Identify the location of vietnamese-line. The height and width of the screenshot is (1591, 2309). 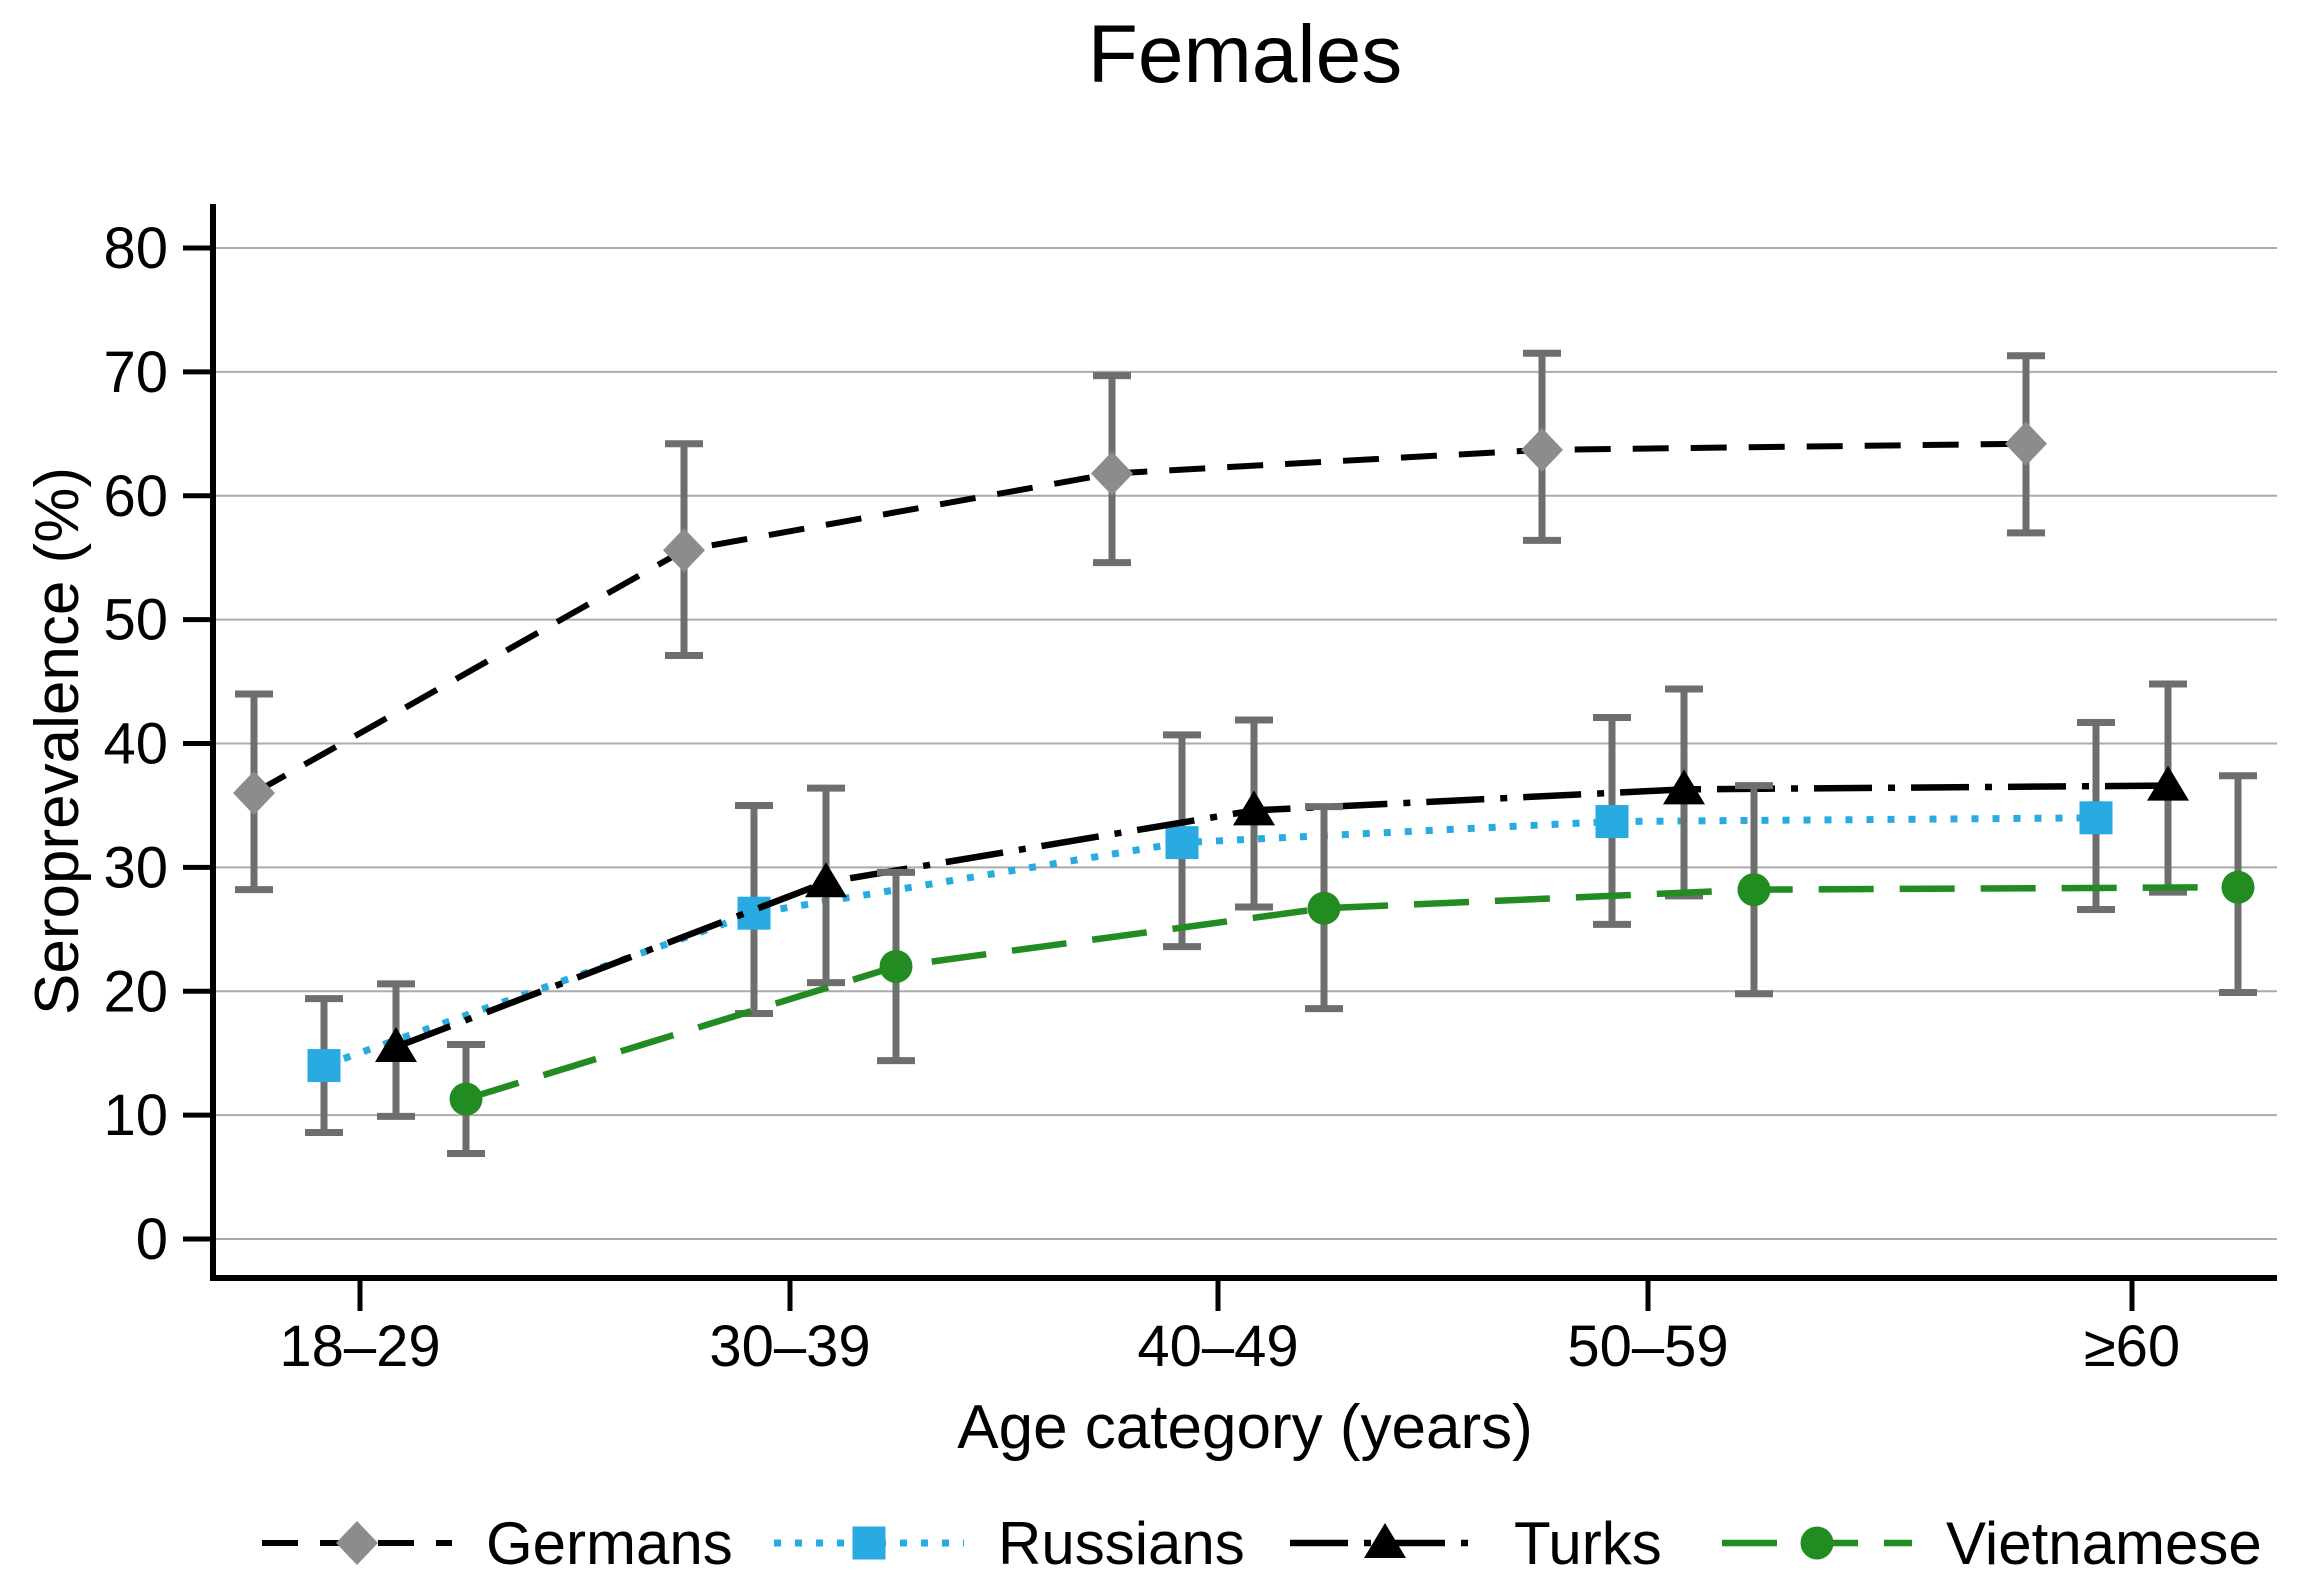
(1352, 993).